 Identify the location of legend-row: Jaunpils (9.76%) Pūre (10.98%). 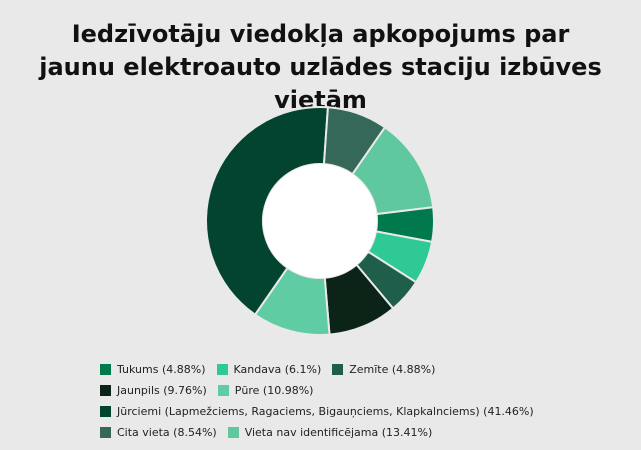
(360, 390).